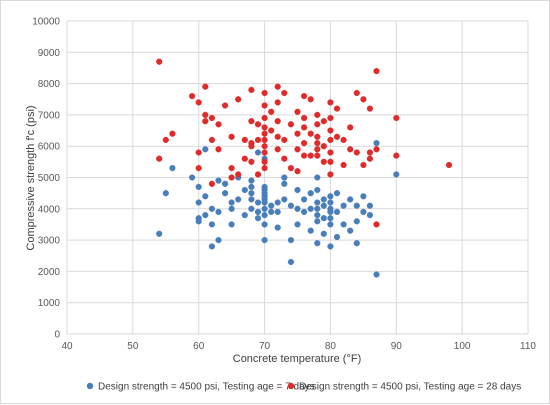  What do you see at coordinates (49, 115) in the screenshot?
I see `y-tick-label: 7000` at bounding box center [49, 115].